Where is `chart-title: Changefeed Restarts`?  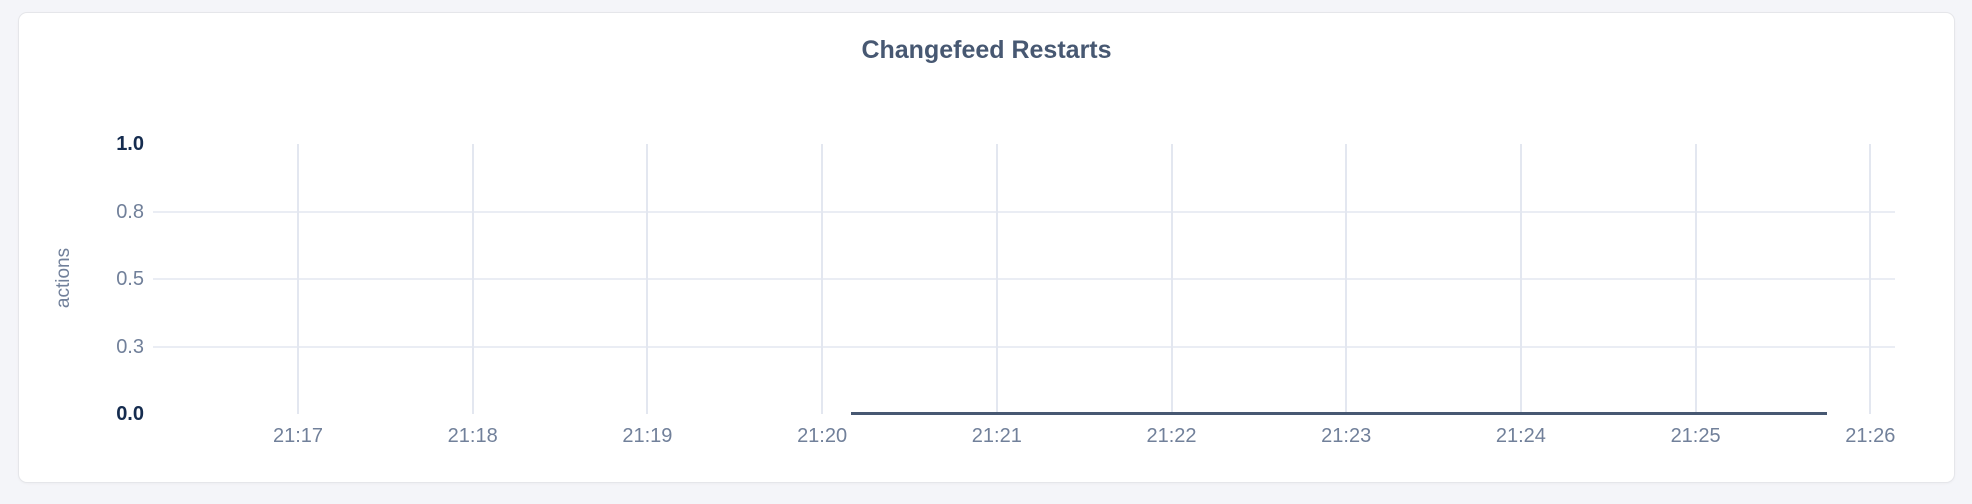
chart-title: Changefeed Restarts is located at coordinates (986, 50).